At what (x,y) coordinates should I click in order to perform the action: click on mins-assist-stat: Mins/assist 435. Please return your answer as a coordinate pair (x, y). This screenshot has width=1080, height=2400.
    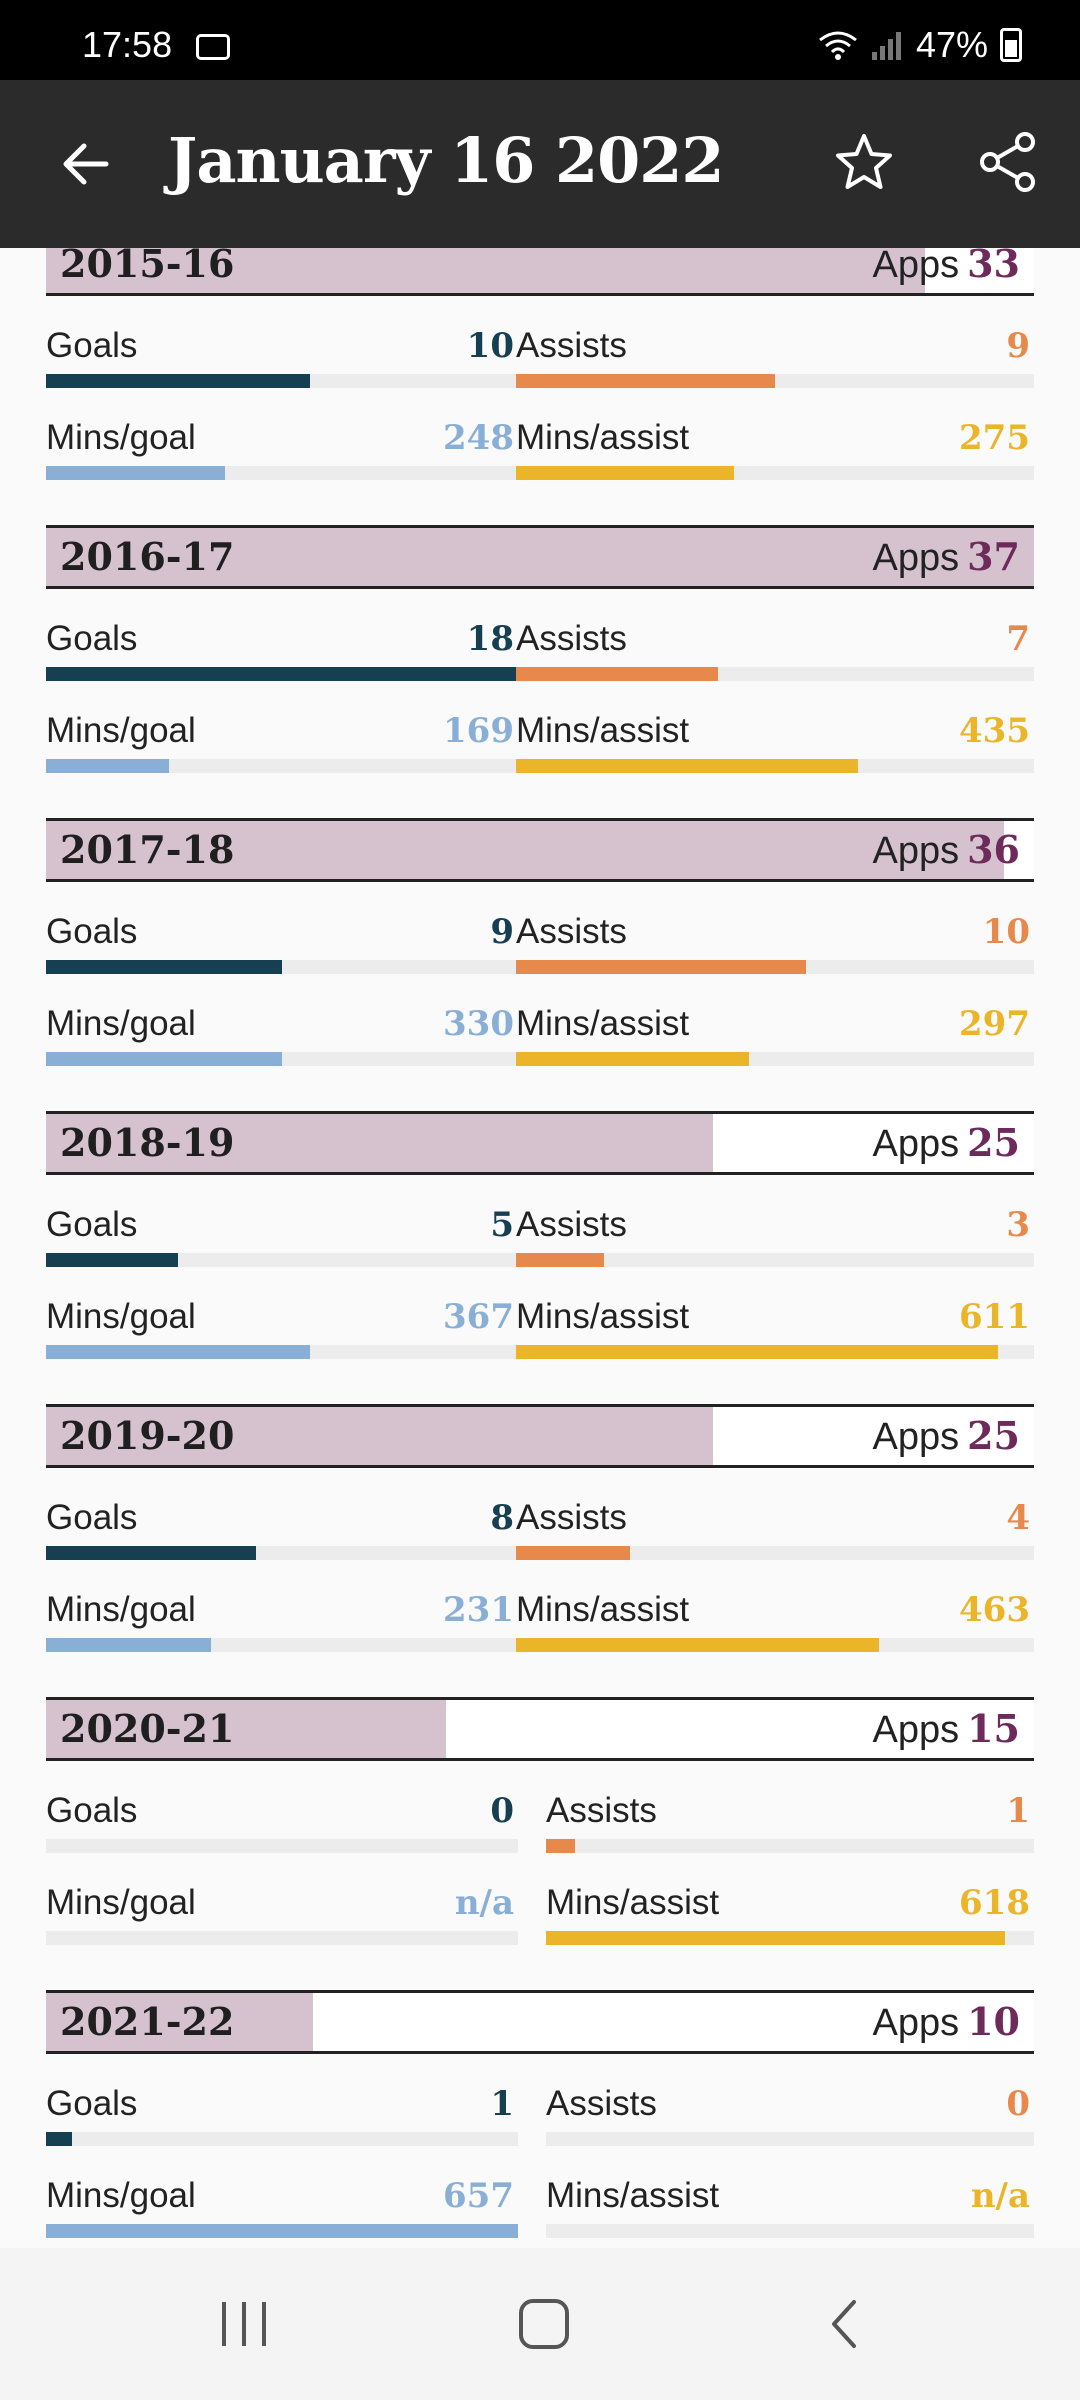
    Looking at the image, I should click on (775, 742).